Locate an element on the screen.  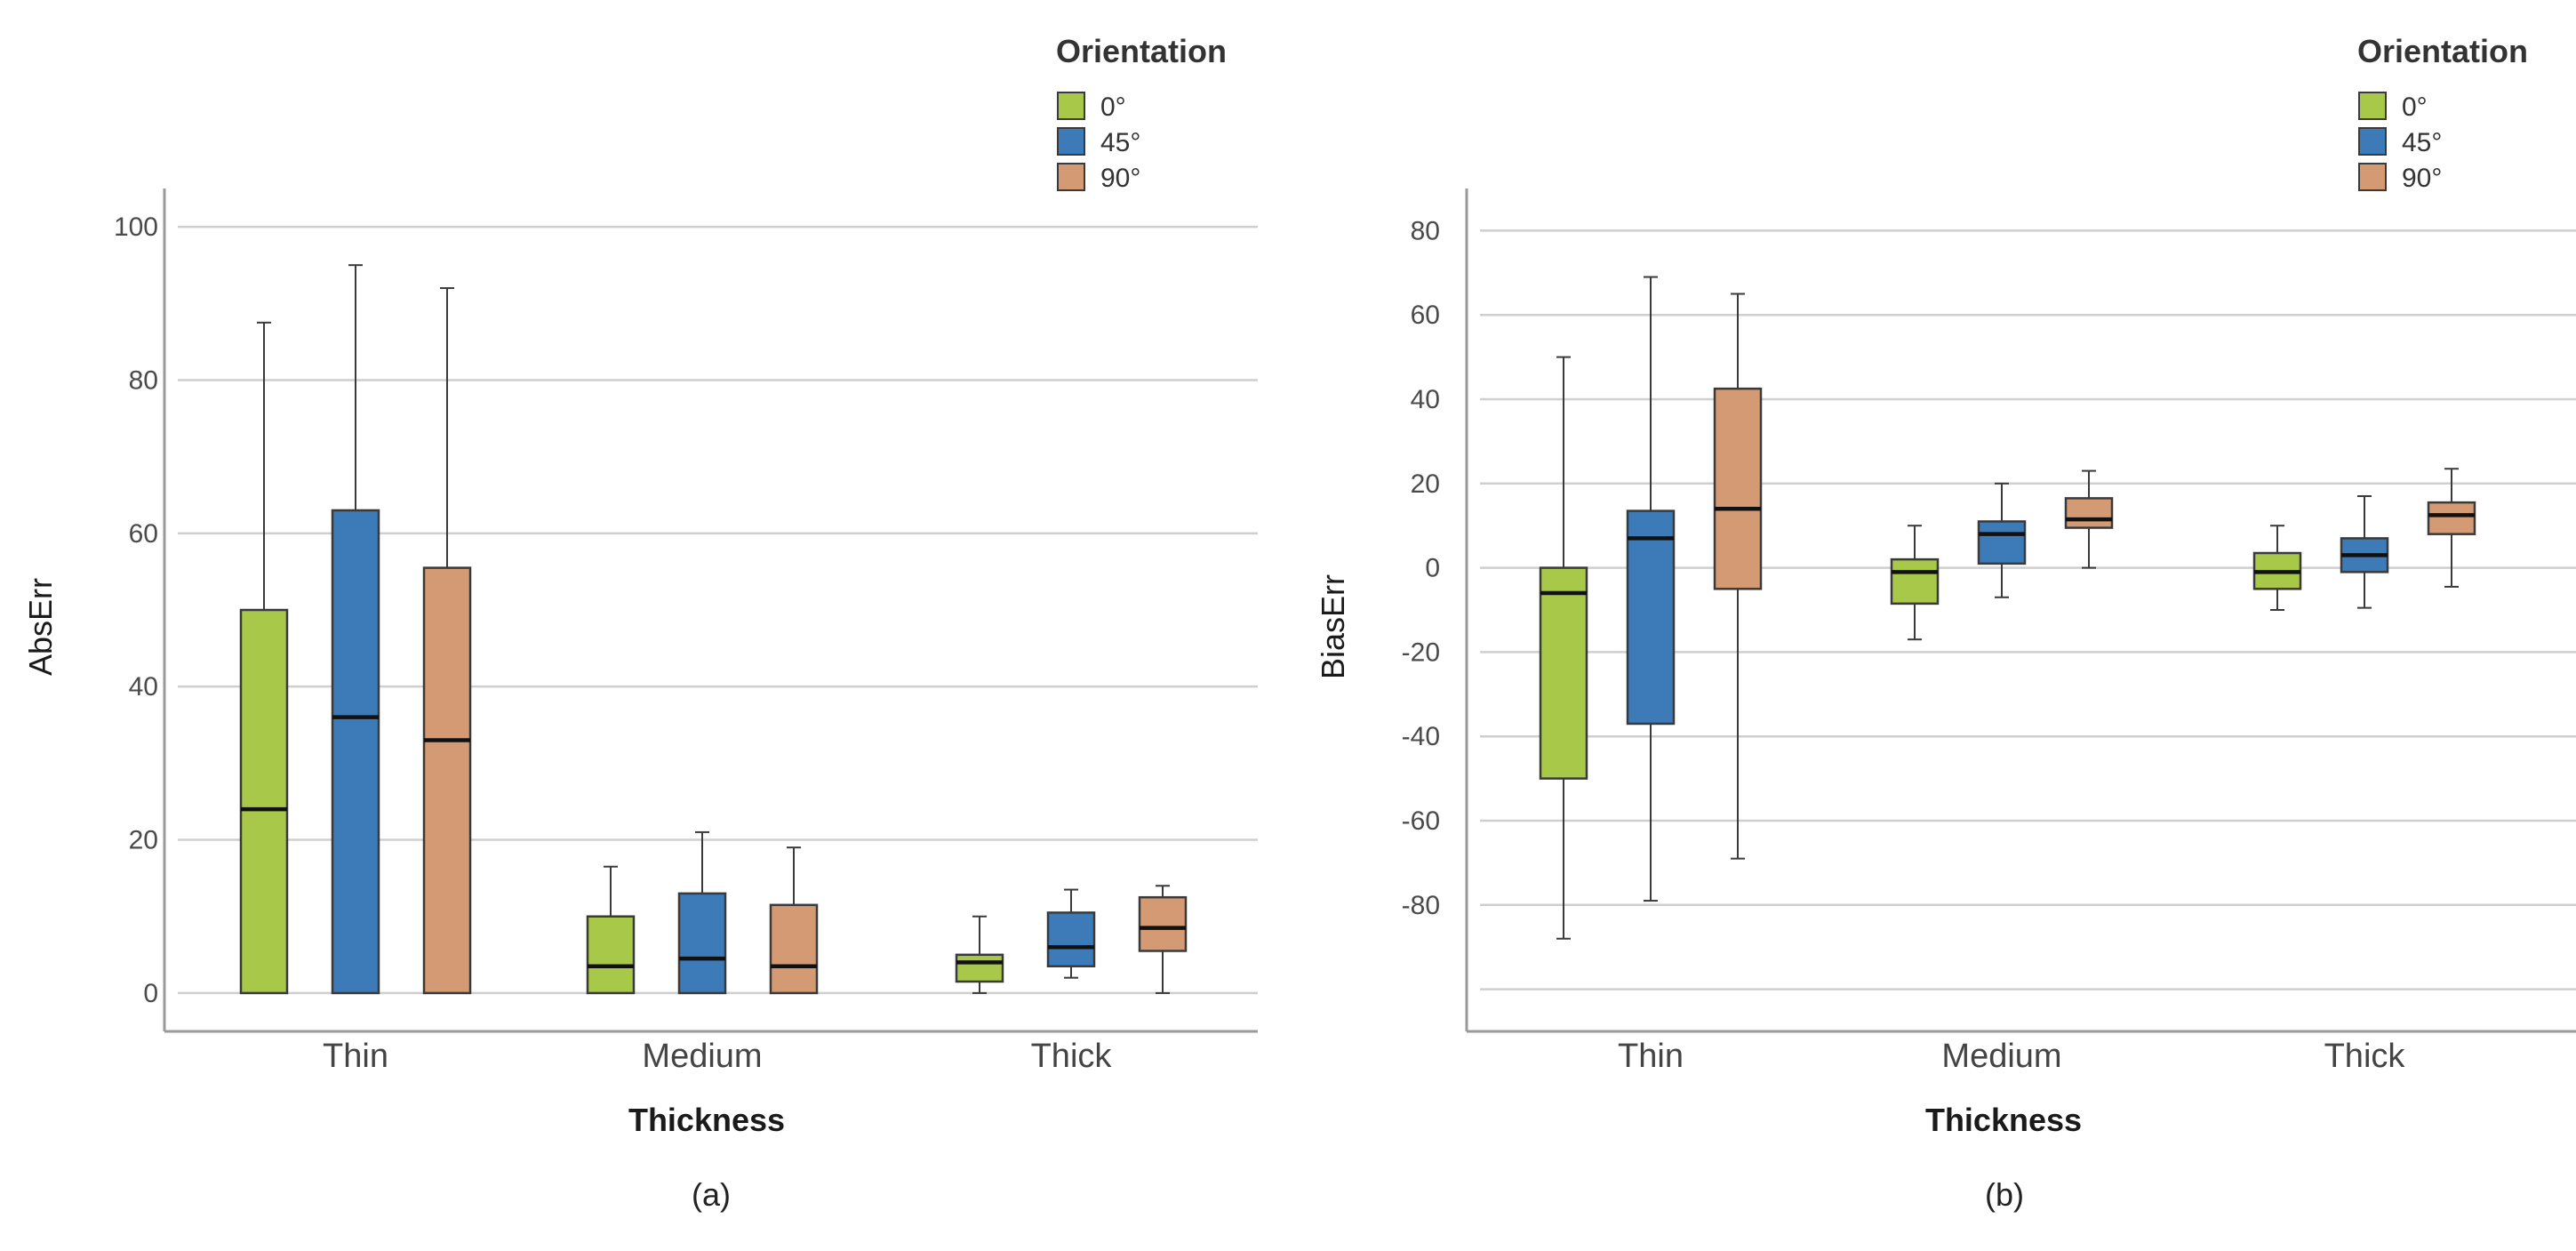
y-tick-label: -80 is located at coordinates (1421, 905).